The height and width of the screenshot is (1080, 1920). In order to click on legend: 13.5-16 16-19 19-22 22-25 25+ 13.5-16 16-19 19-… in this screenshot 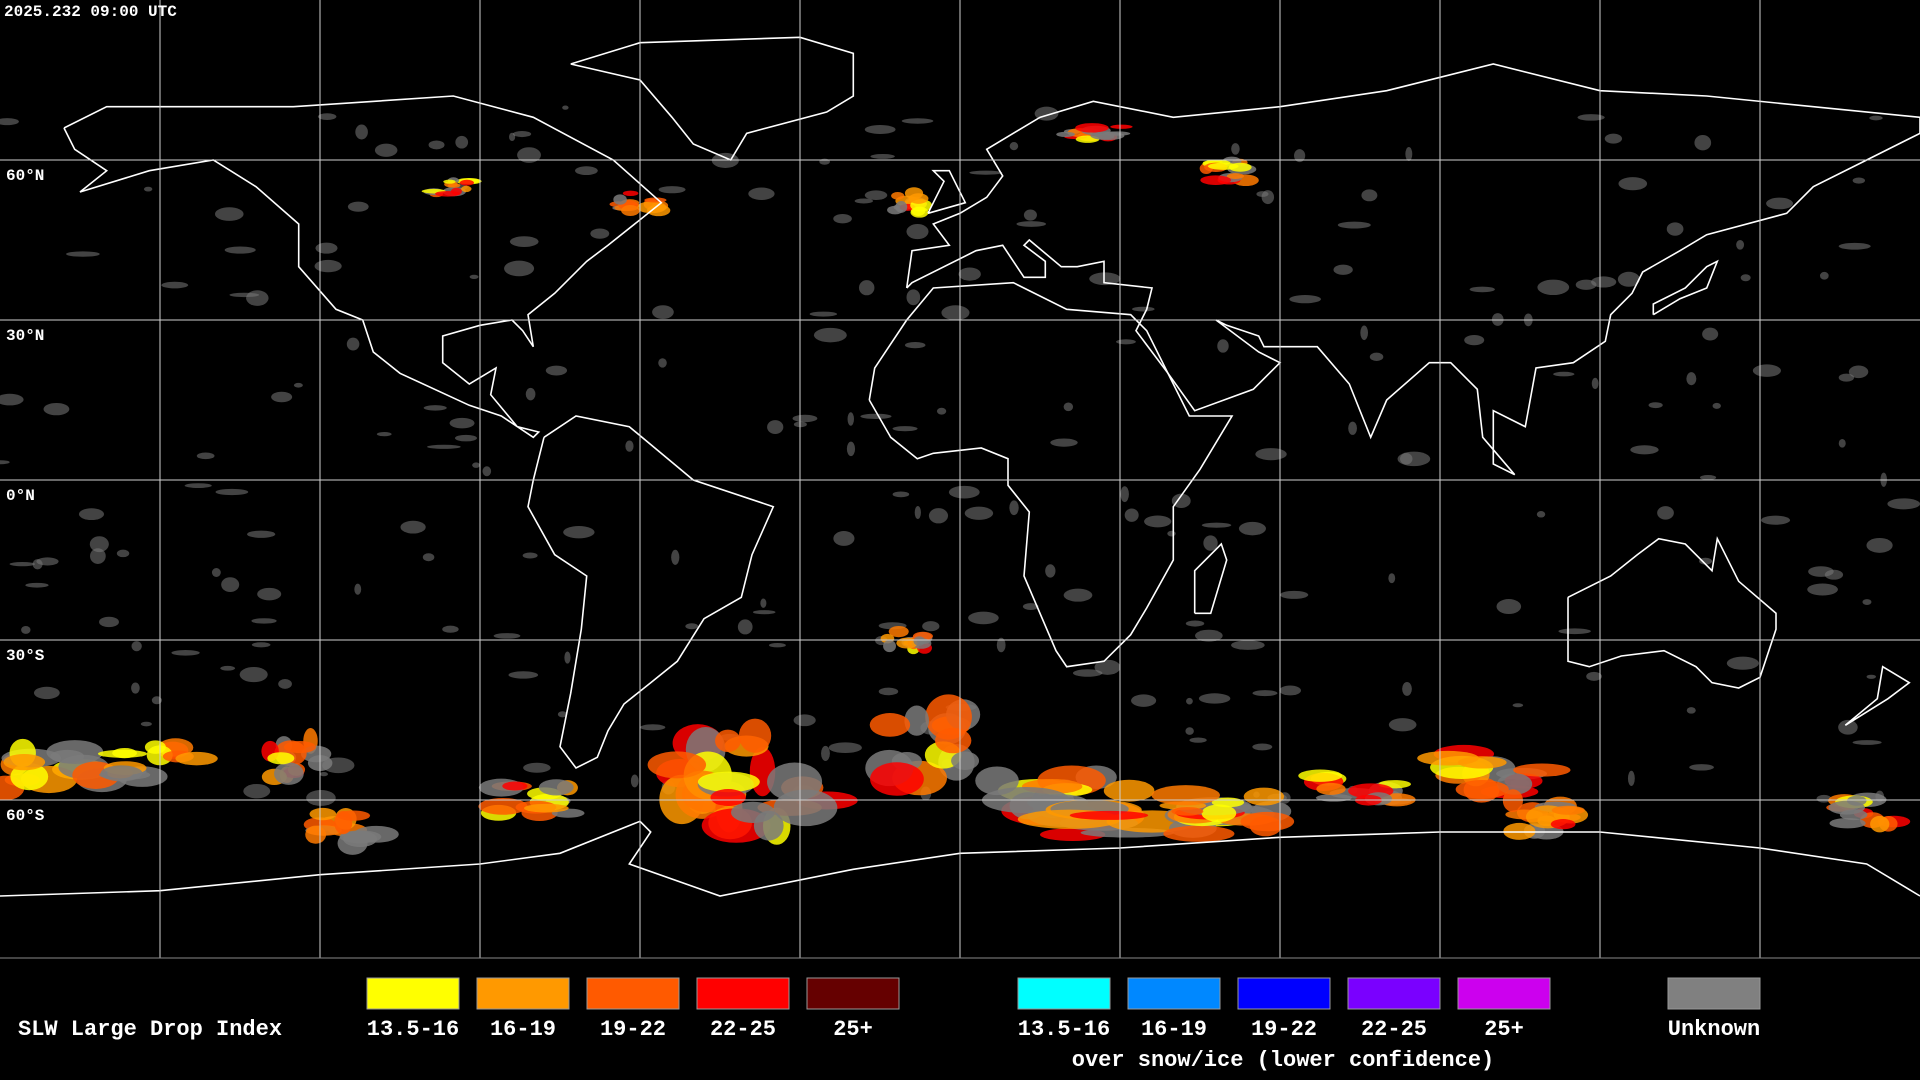, I will do `click(1063, 1009)`.